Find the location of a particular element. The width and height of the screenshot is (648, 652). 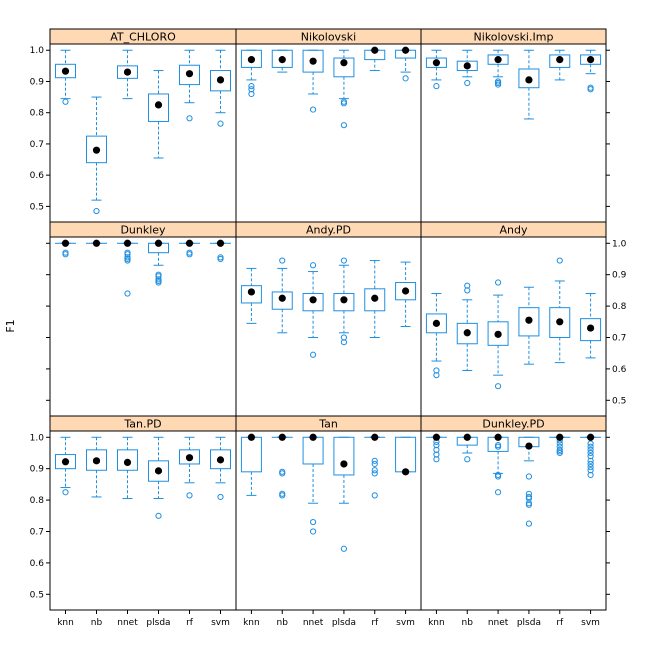

y-tick-label: 0.6 is located at coordinates (37, 564).